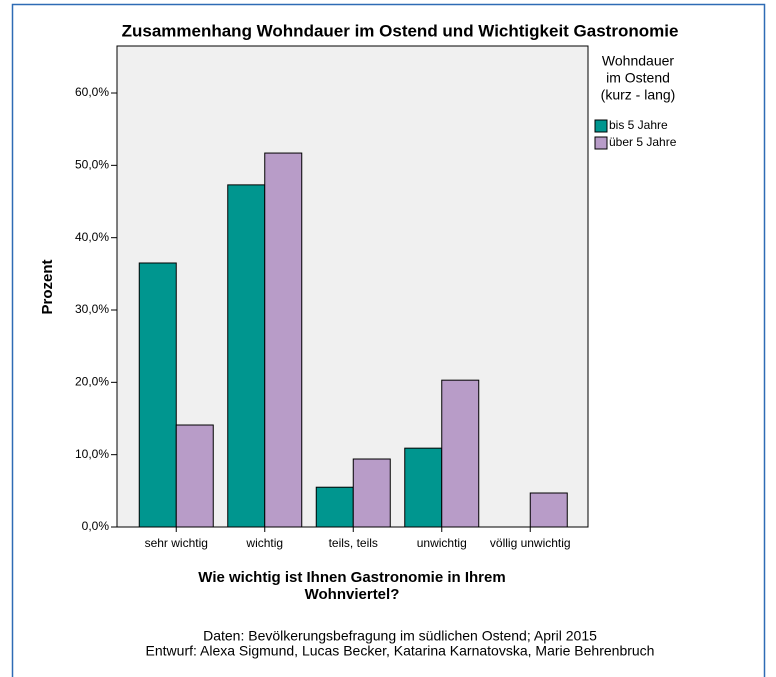 The width and height of the screenshot is (776, 677). What do you see at coordinates (530, 543) in the screenshot?
I see `x-tick-label: völlig unwichtig` at bounding box center [530, 543].